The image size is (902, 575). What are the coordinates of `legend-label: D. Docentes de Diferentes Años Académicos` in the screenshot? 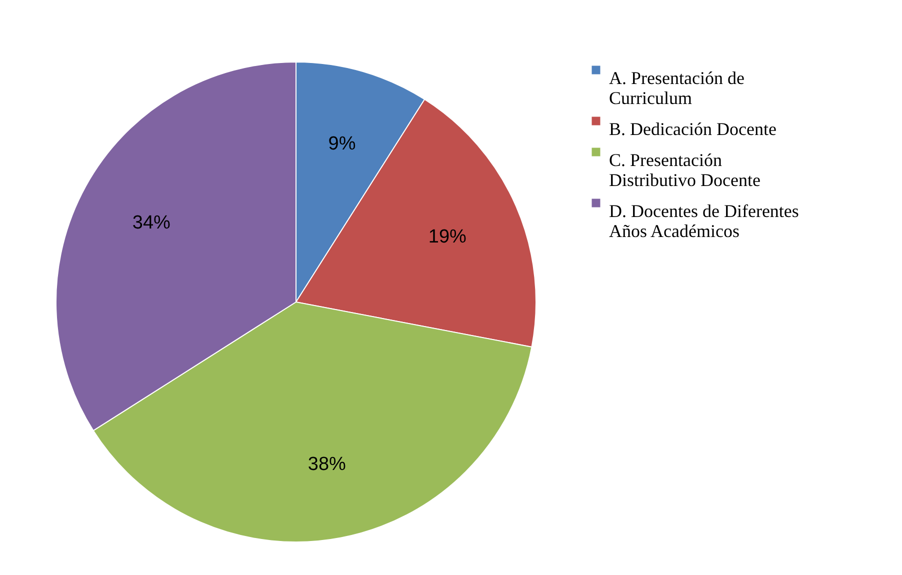 It's located at (704, 221).